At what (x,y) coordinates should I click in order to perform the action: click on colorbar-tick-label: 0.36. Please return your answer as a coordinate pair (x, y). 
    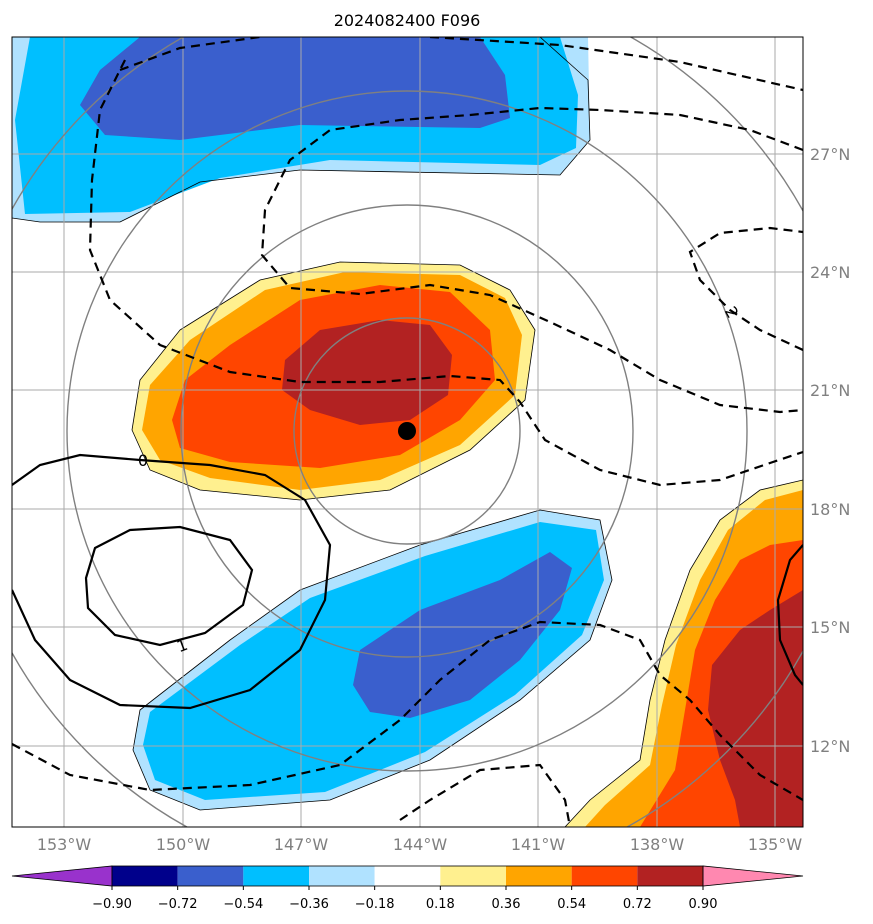
    Looking at the image, I should click on (506, 904).